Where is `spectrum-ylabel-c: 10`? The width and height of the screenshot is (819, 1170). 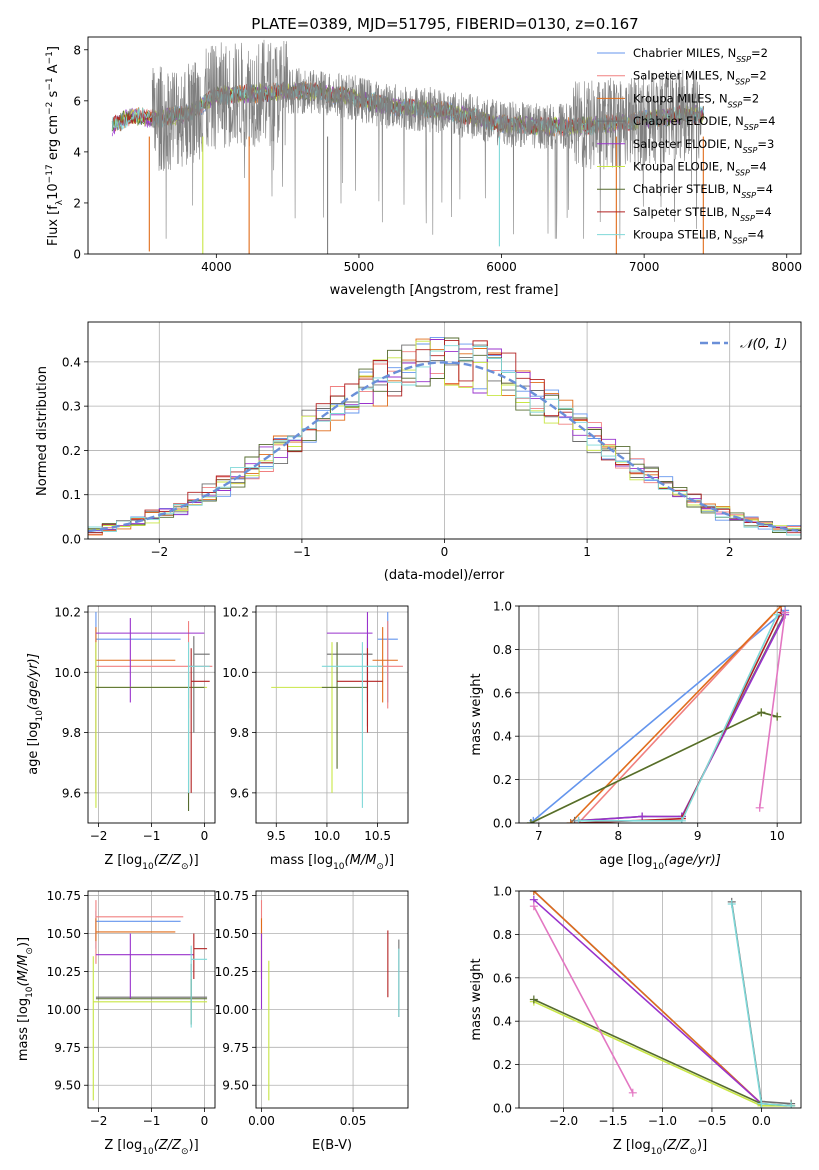 spectrum-ylabel-c: 10 is located at coordinates (53, 191).